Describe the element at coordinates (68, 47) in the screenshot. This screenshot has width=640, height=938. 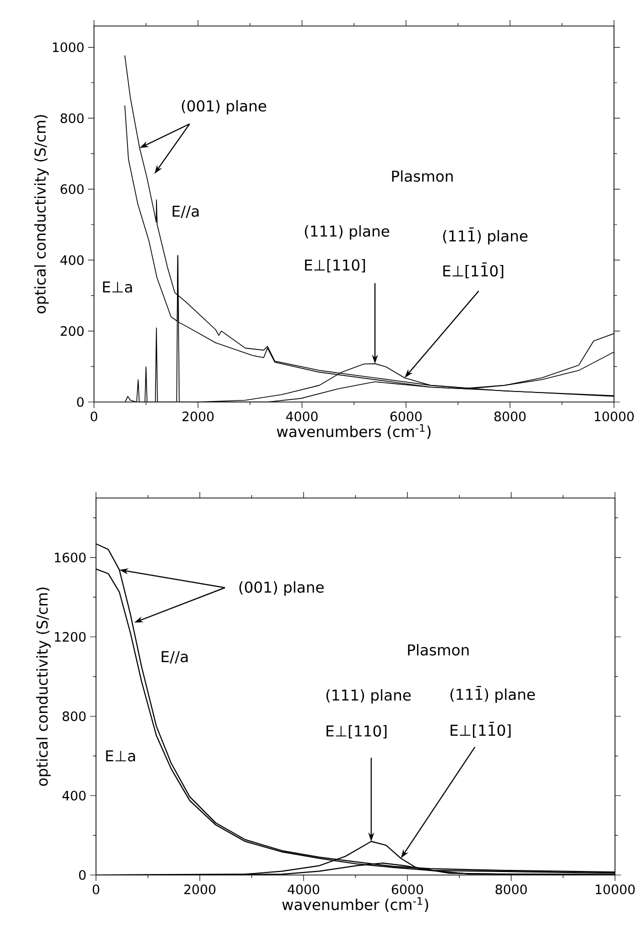
I see `y-tick-label: 1000` at that location.